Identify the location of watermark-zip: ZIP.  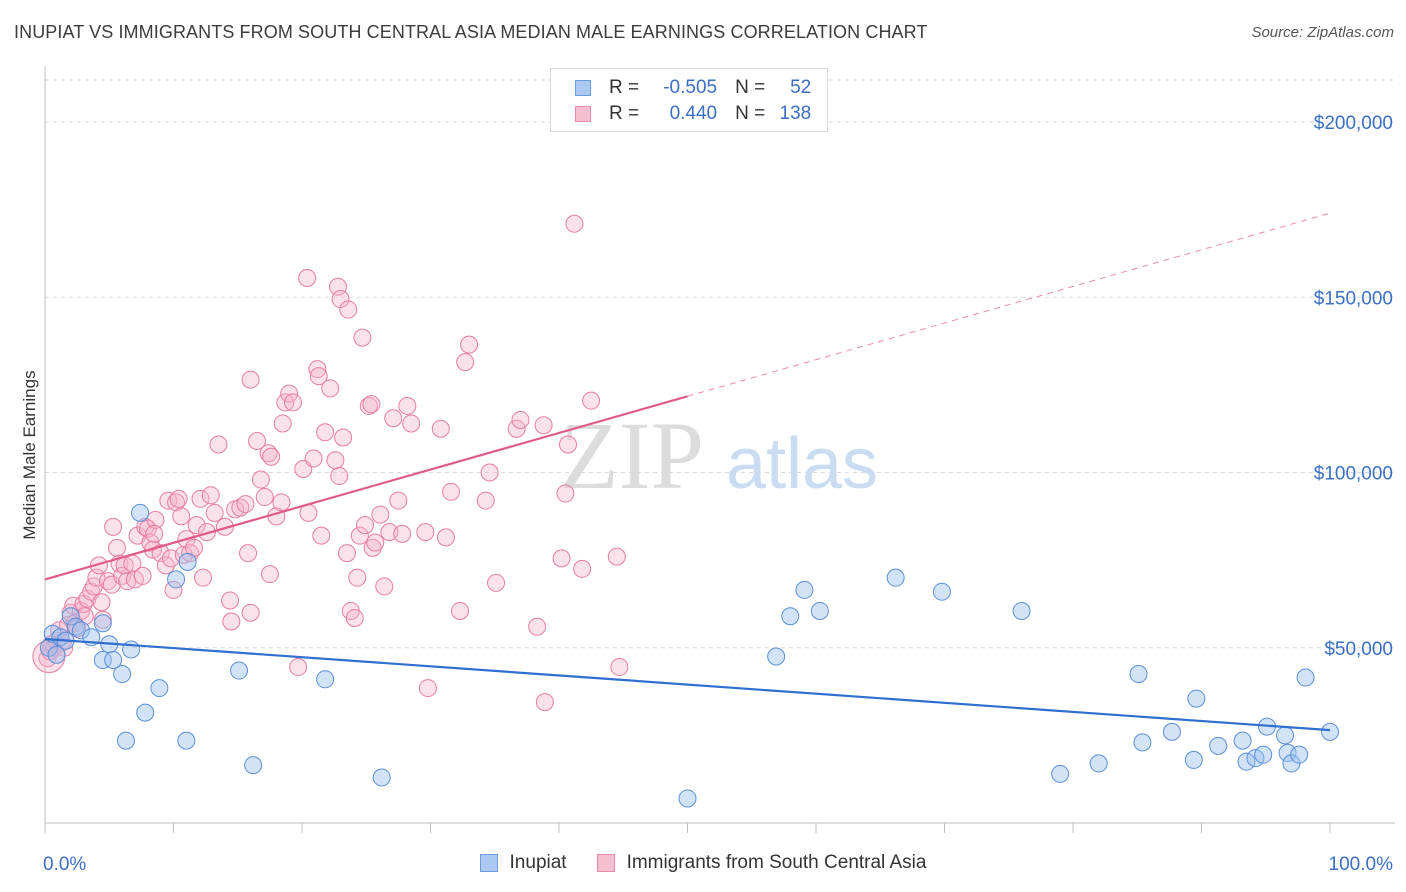
(632, 455).